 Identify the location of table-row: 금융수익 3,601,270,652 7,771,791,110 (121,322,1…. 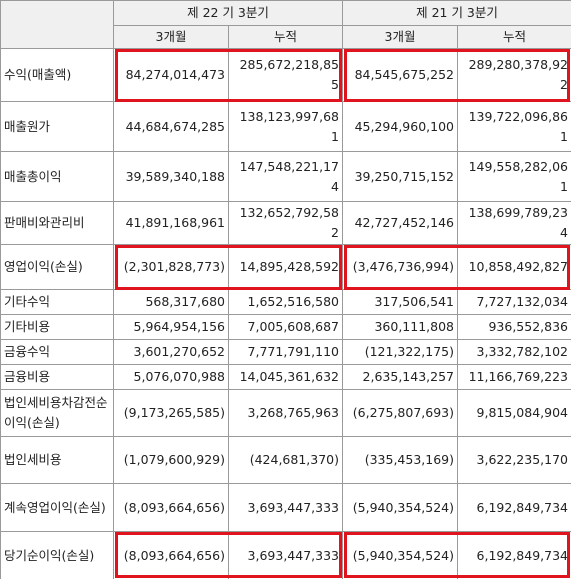
(285, 352).